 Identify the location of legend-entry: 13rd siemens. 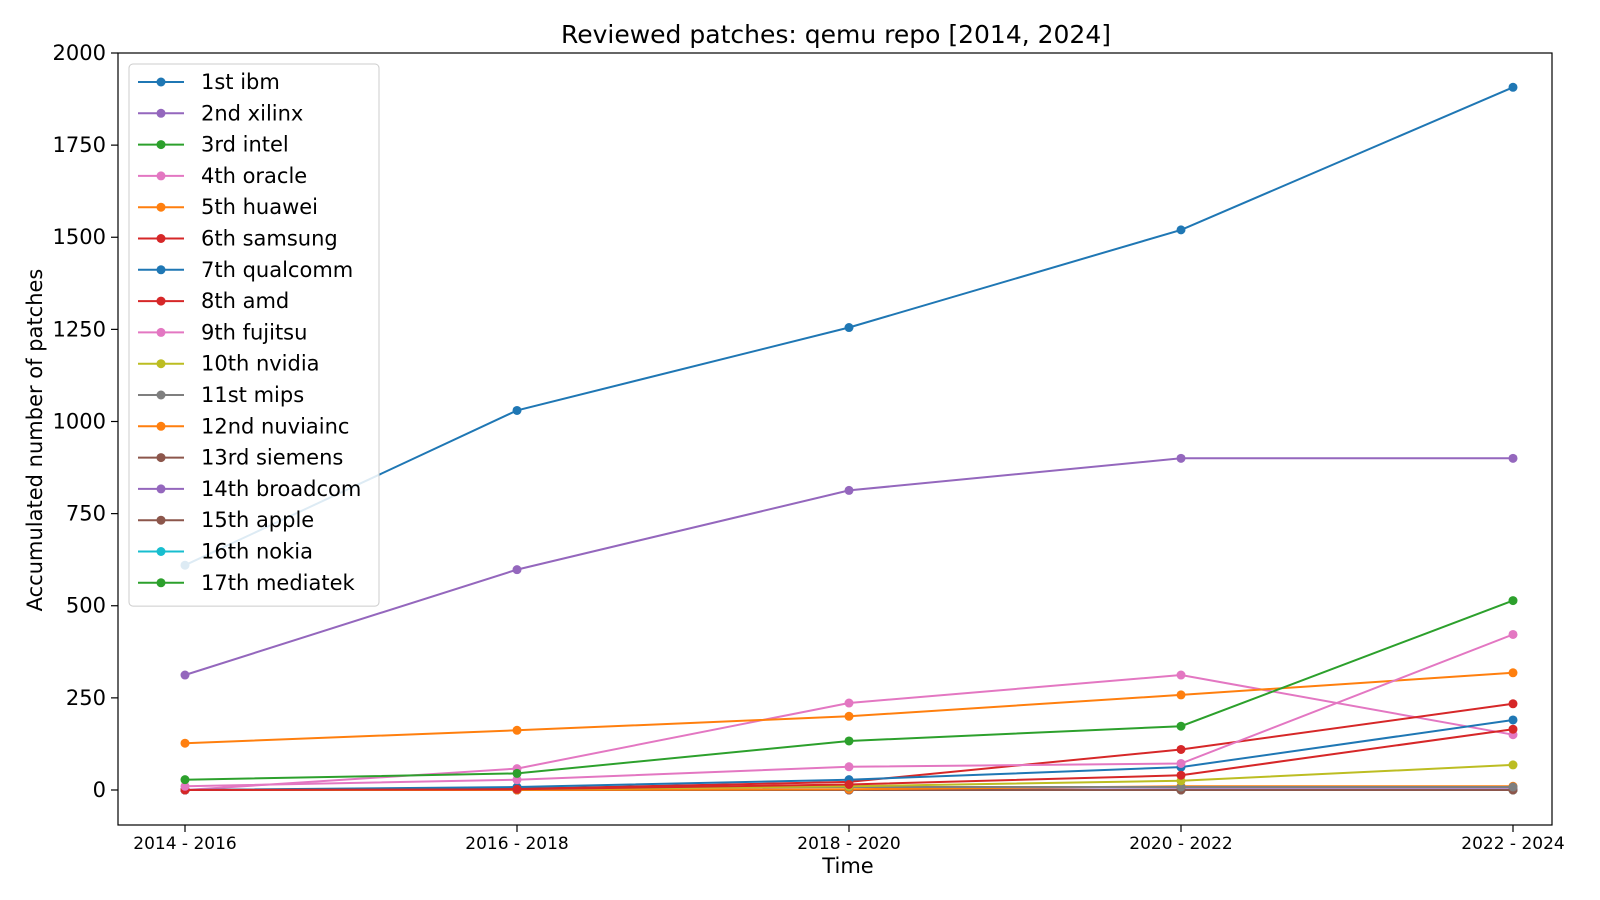
(240, 458).